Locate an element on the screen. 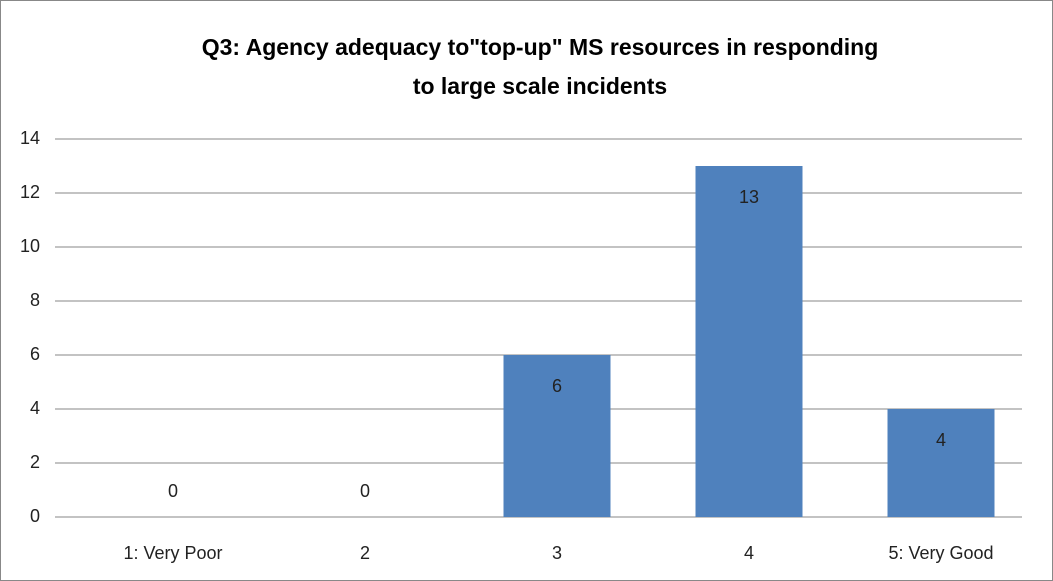  y-tick-label: 8 is located at coordinates (35, 300).